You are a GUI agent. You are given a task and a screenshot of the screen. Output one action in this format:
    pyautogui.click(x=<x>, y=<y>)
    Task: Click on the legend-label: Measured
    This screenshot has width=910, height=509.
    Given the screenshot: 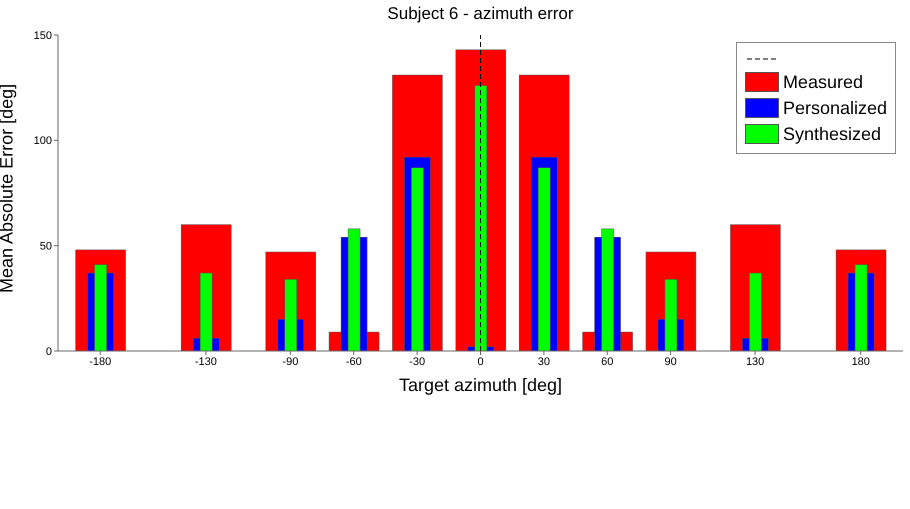 What is the action you would take?
    pyautogui.click(x=822, y=82)
    